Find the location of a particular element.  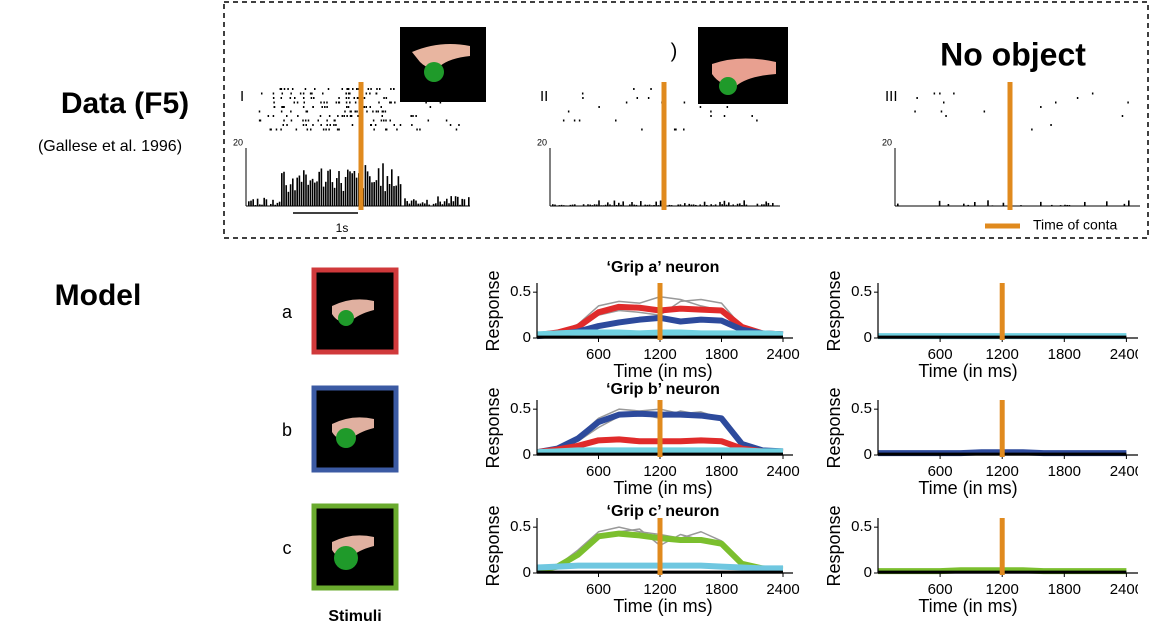

line-chart: 0 0.5 600 1200 1800 2400 Time (in ms) Response is located at coordinates (981, 560).